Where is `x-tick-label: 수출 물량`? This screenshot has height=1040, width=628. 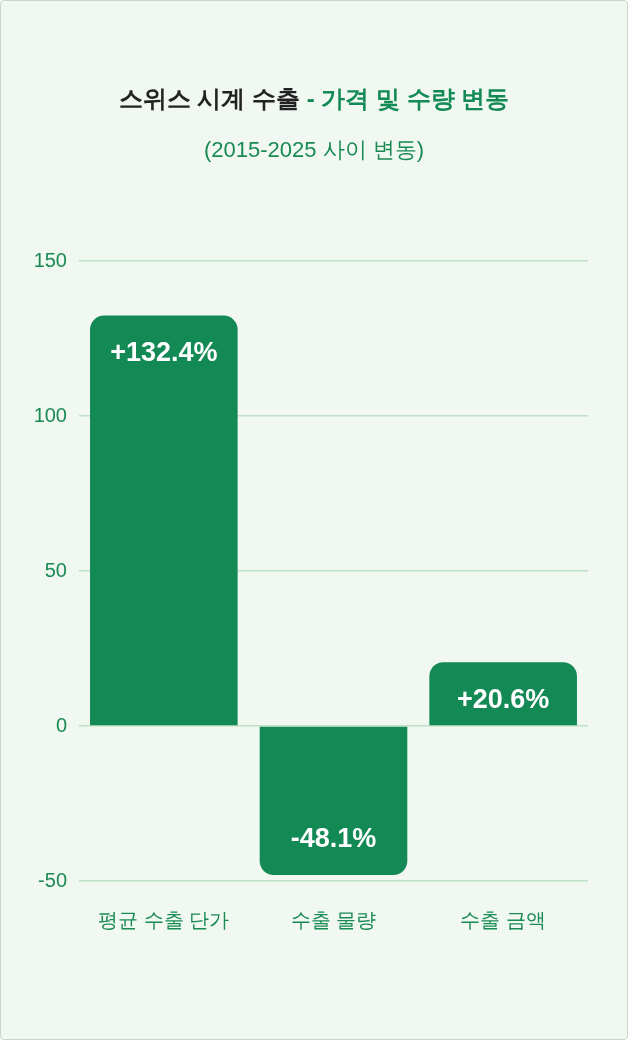 x-tick-label: 수출 물량 is located at coordinates (333, 919).